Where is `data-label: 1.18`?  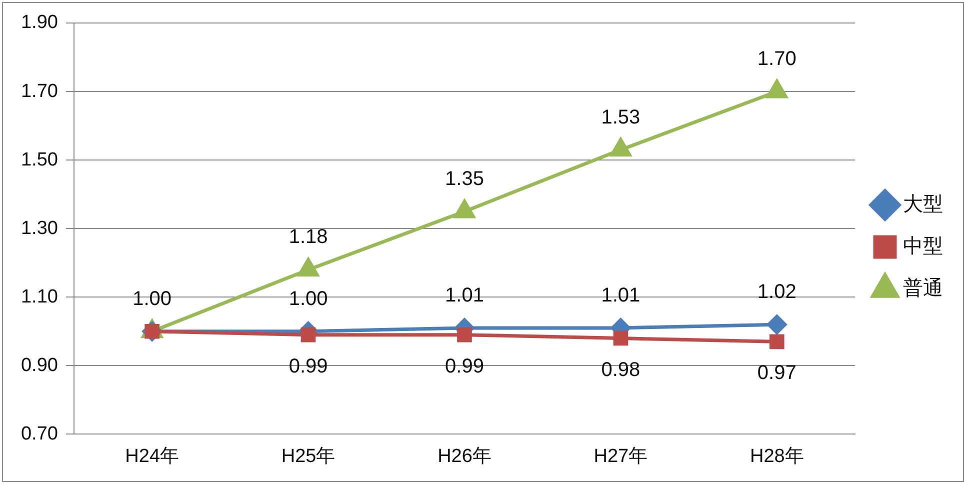 data-label: 1.18 is located at coordinates (308, 237).